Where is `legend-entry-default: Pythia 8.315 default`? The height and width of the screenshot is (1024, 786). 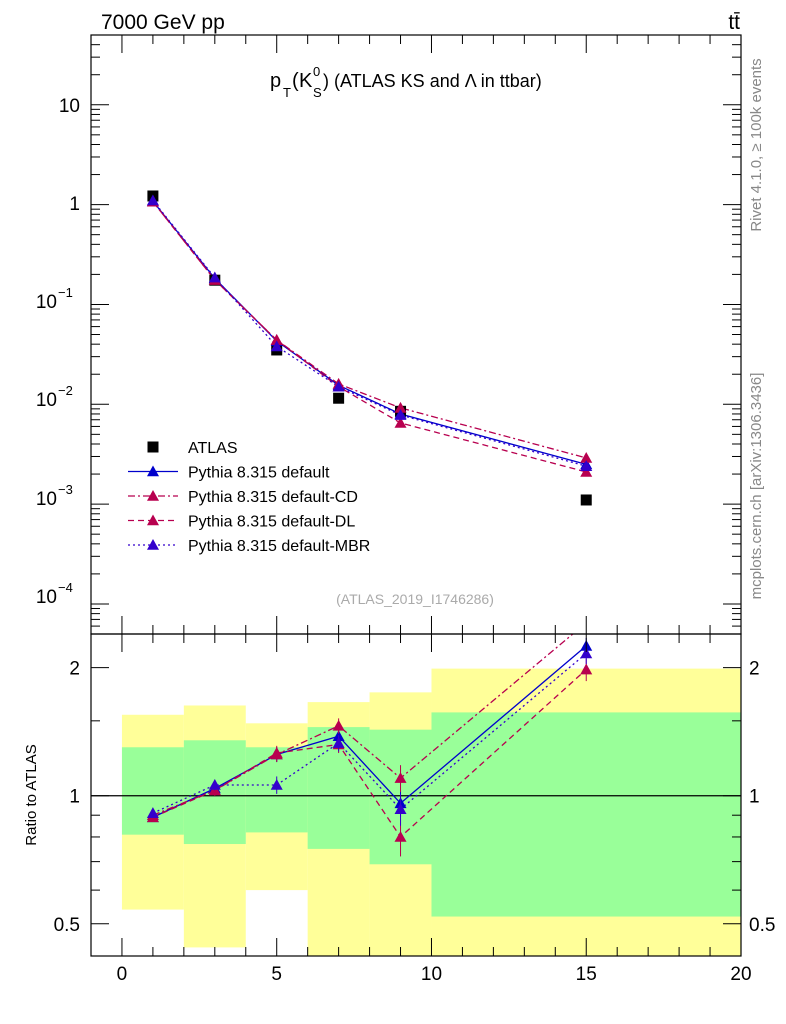 legend-entry-default: Pythia 8.315 default is located at coordinates (229, 473).